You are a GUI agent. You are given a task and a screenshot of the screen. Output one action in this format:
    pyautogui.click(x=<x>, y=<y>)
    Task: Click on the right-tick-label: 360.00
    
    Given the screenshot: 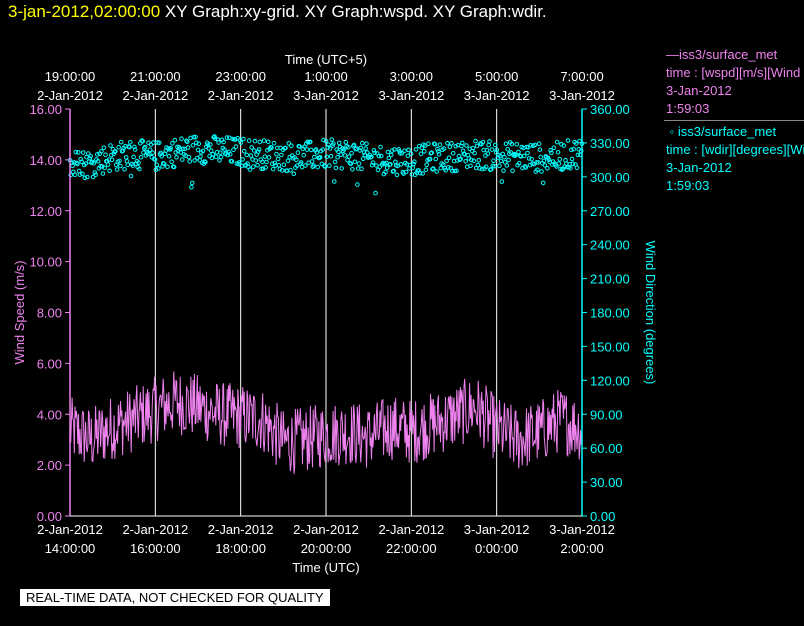 What is the action you would take?
    pyautogui.click(x=610, y=109)
    